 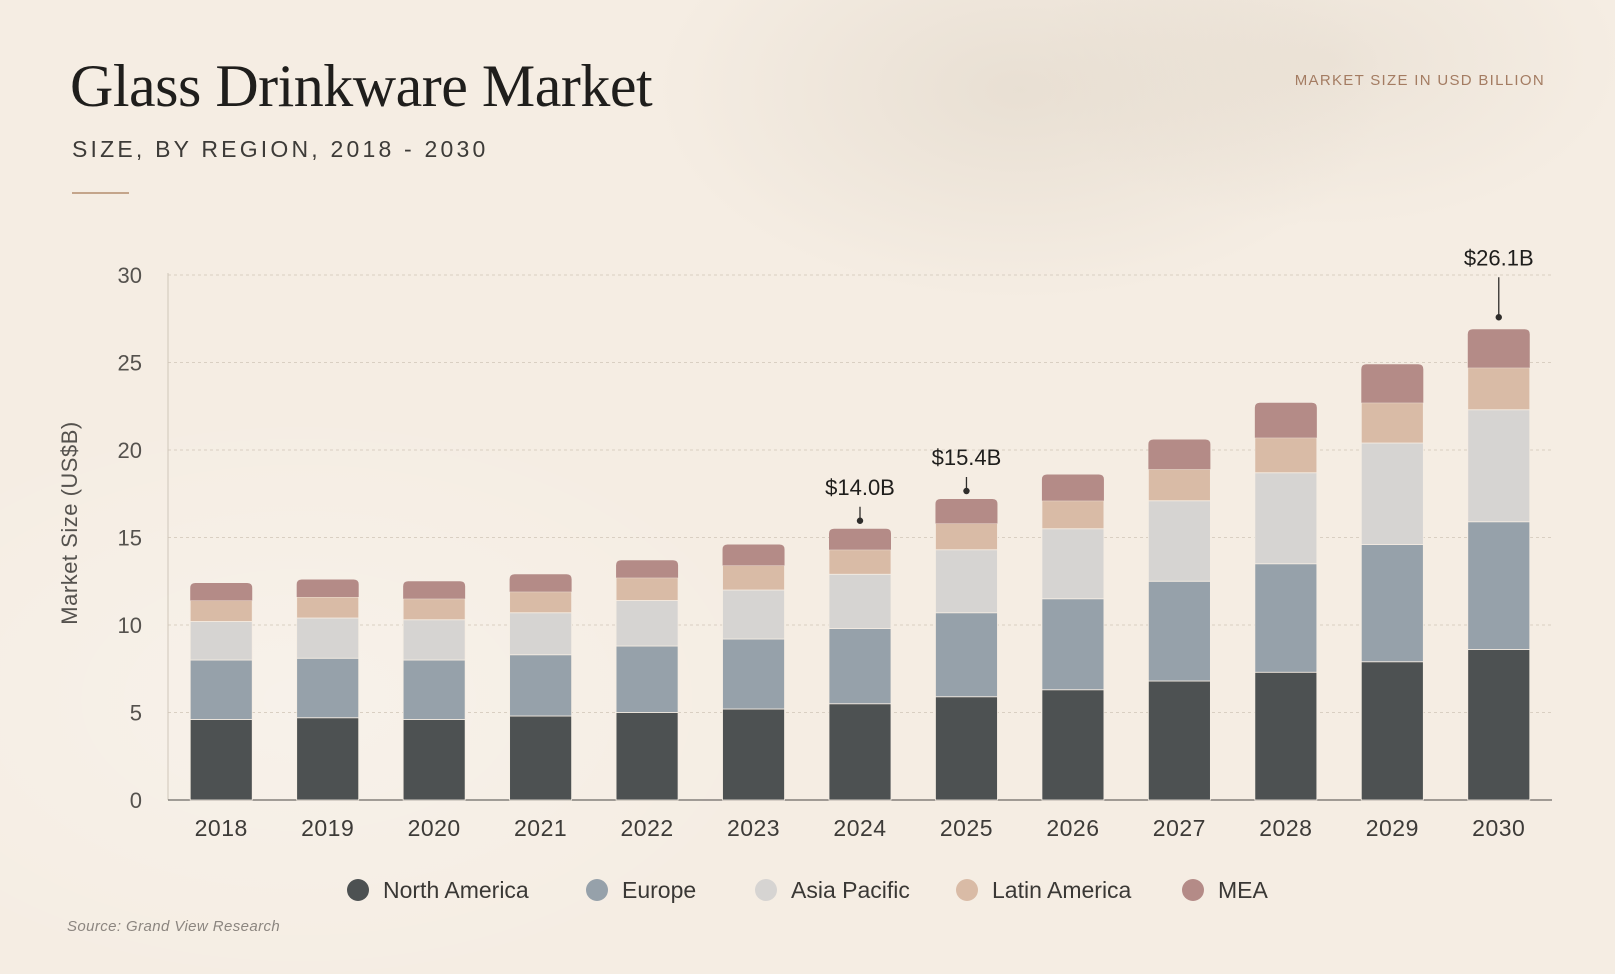 I want to click on legend-label: Europe, so click(x=659, y=889).